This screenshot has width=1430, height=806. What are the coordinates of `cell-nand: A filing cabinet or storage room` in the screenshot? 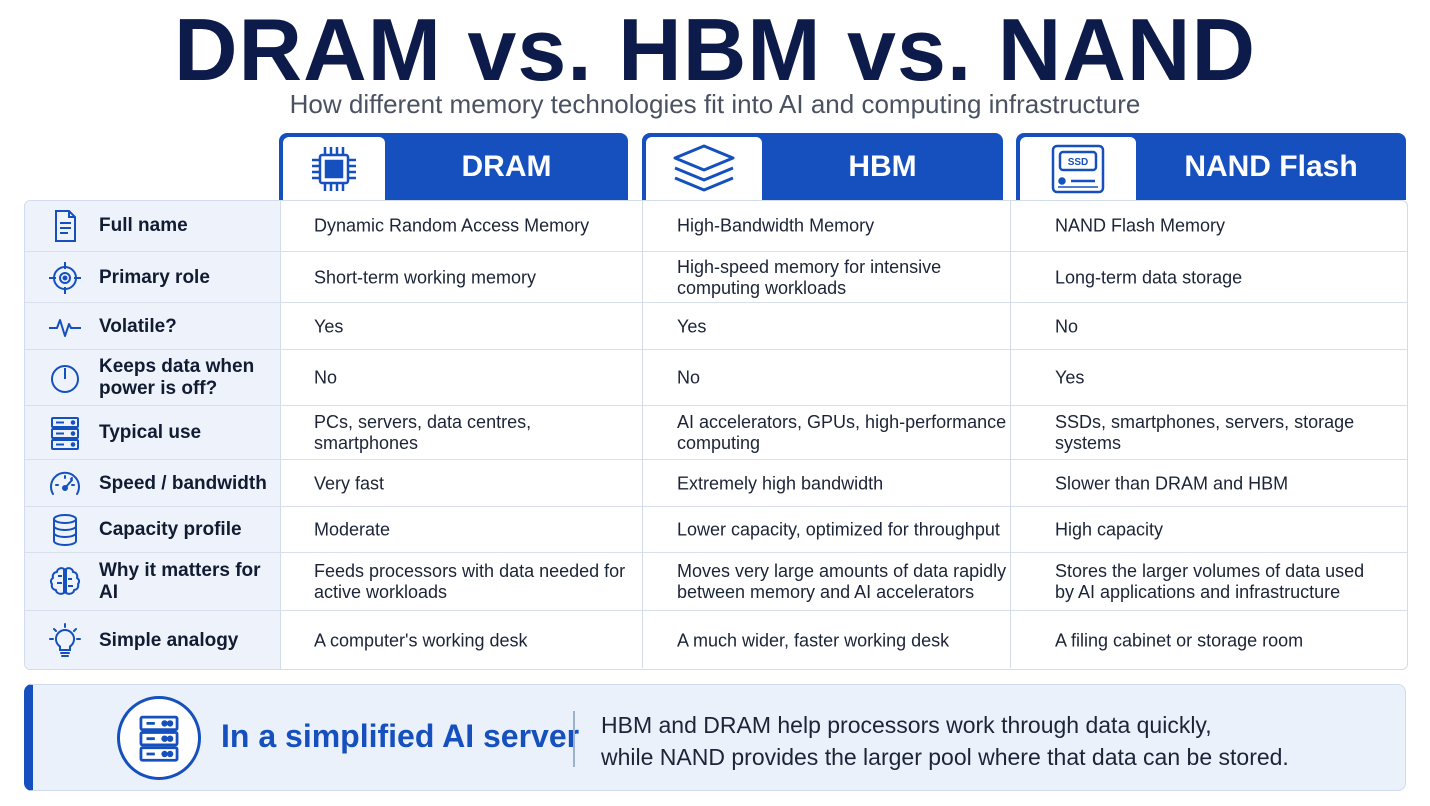 It's located at (1179, 640).